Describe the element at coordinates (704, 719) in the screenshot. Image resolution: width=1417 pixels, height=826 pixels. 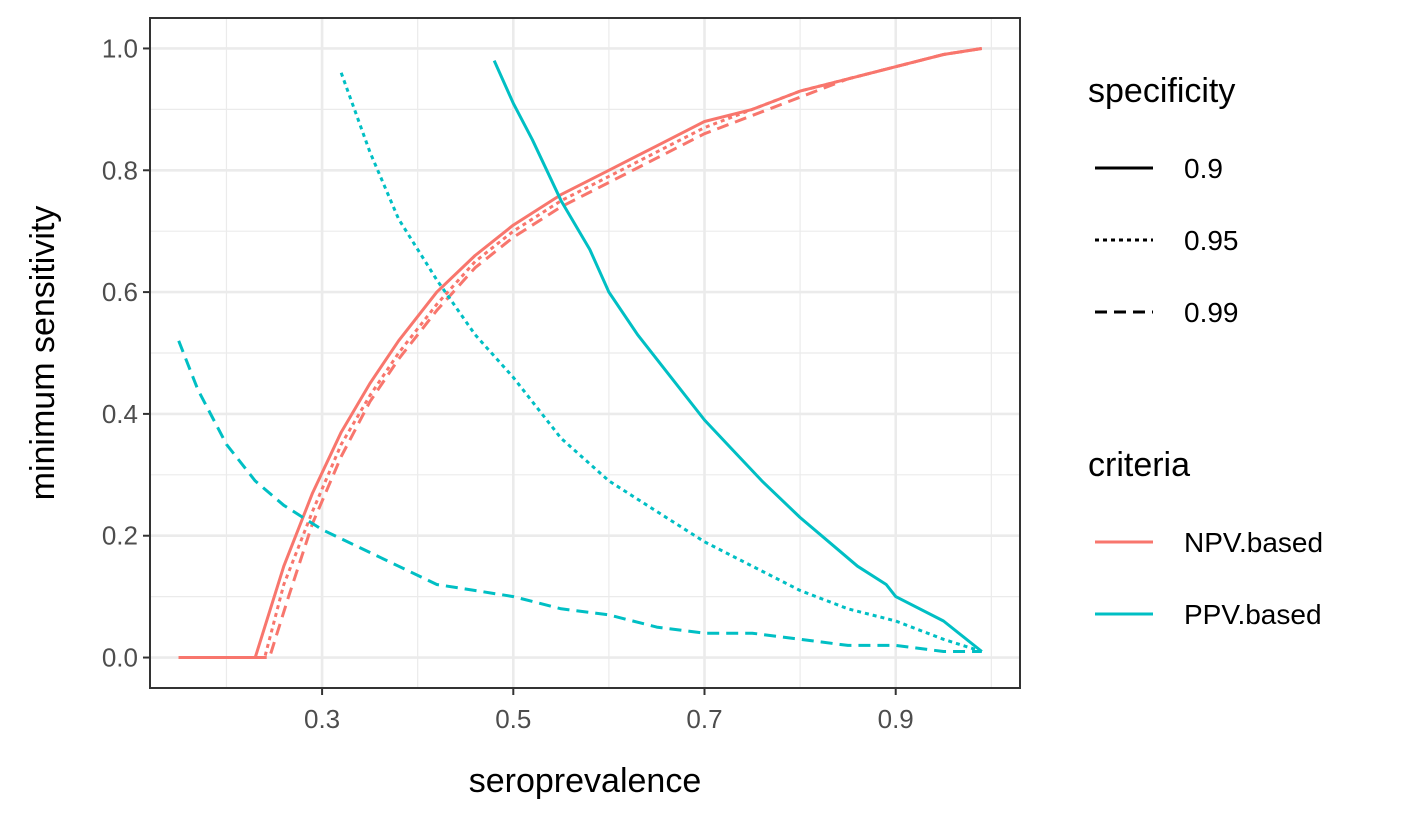
I see `x-tick-label: 0.7` at that location.